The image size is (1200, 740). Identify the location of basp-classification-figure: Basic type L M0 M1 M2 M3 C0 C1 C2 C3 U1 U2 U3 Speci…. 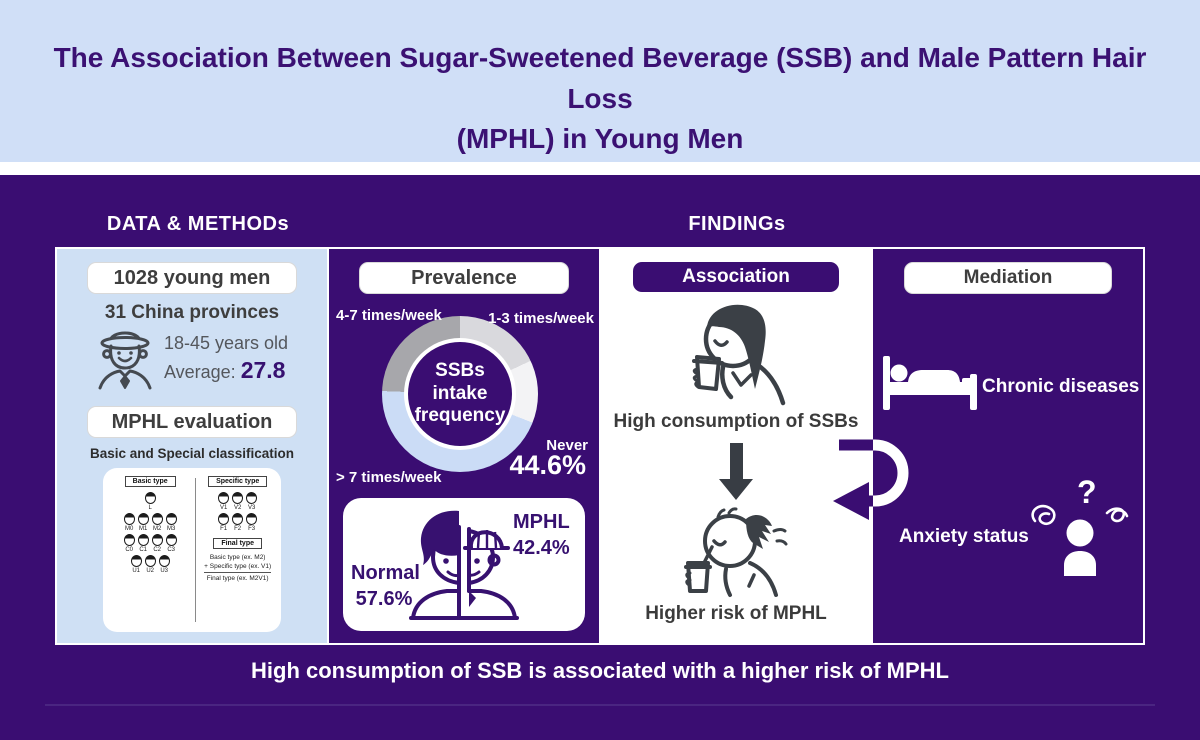
(192, 550).